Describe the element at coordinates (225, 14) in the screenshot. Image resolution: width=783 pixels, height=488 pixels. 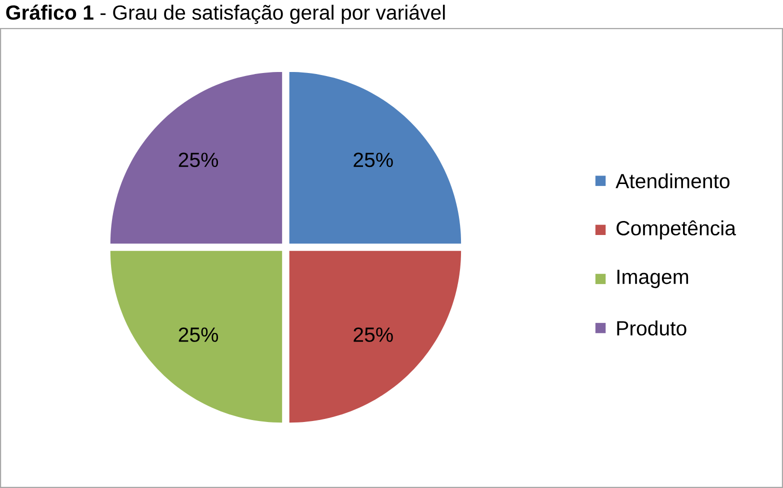
I see `chart-title: Gráfico 1 - Grau de satisfação geral por variável` at that location.